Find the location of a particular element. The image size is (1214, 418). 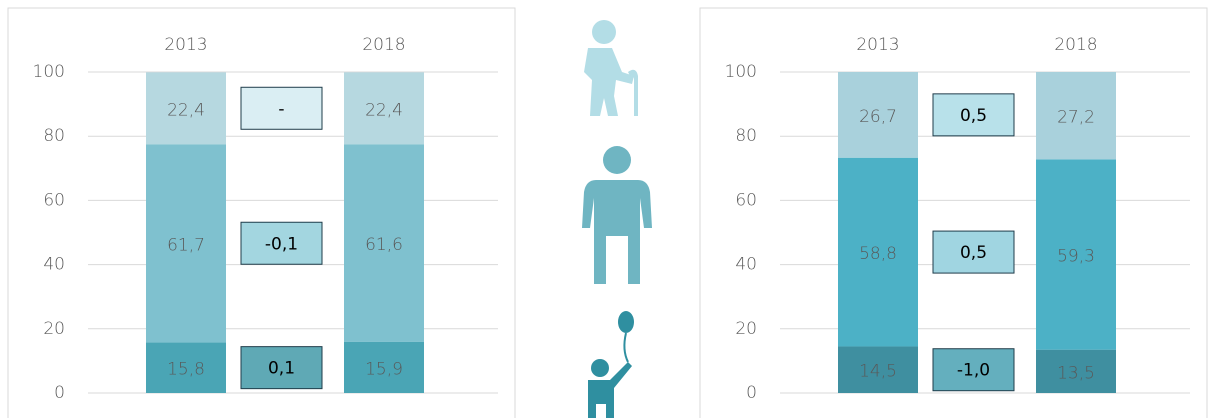

value-label: 15,8 is located at coordinates (186, 370).